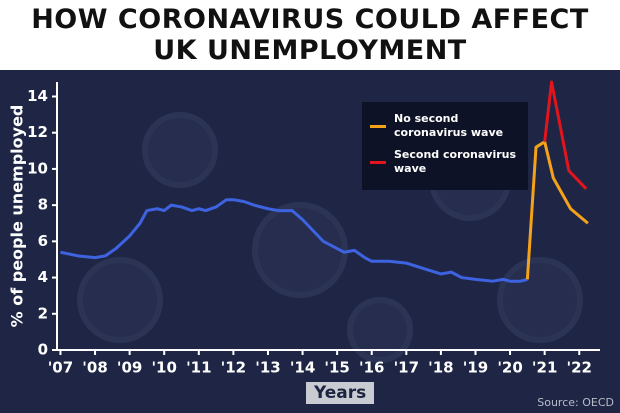 This screenshot has height=413, width=620. What do you see at coordinates (43, 205) in the screenshot?
I see `y-tick-label: 8` at bounding box center [43, 205].